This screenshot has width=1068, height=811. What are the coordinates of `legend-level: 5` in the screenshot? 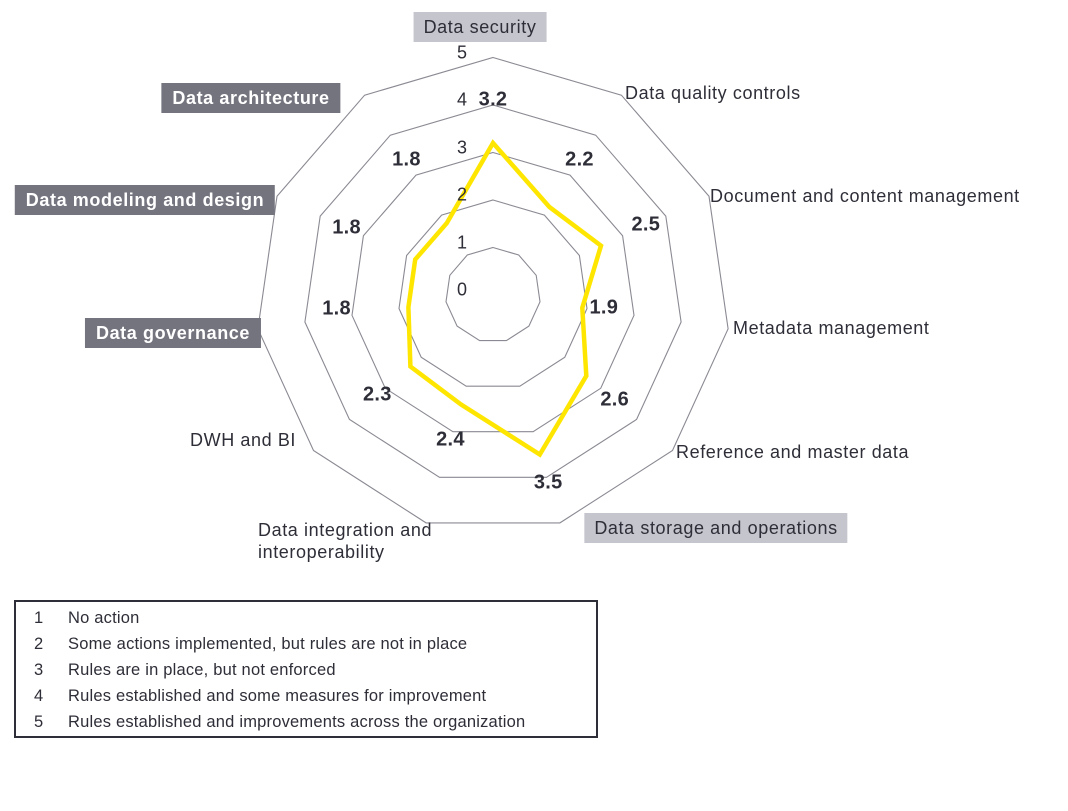 It's located at (39, 722).